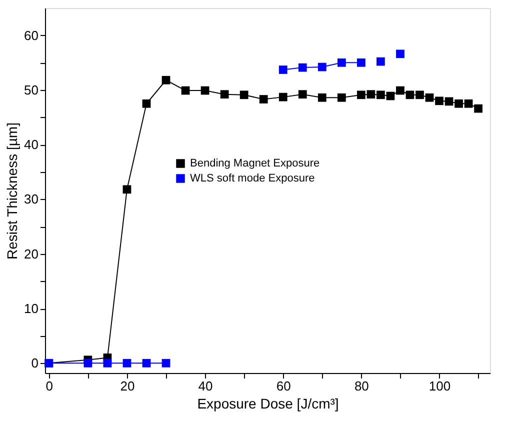  What do you see at coordinates (283, 386) in the screenshot?
I see `x-tick-label: 60` at bounding box center [283, 386].